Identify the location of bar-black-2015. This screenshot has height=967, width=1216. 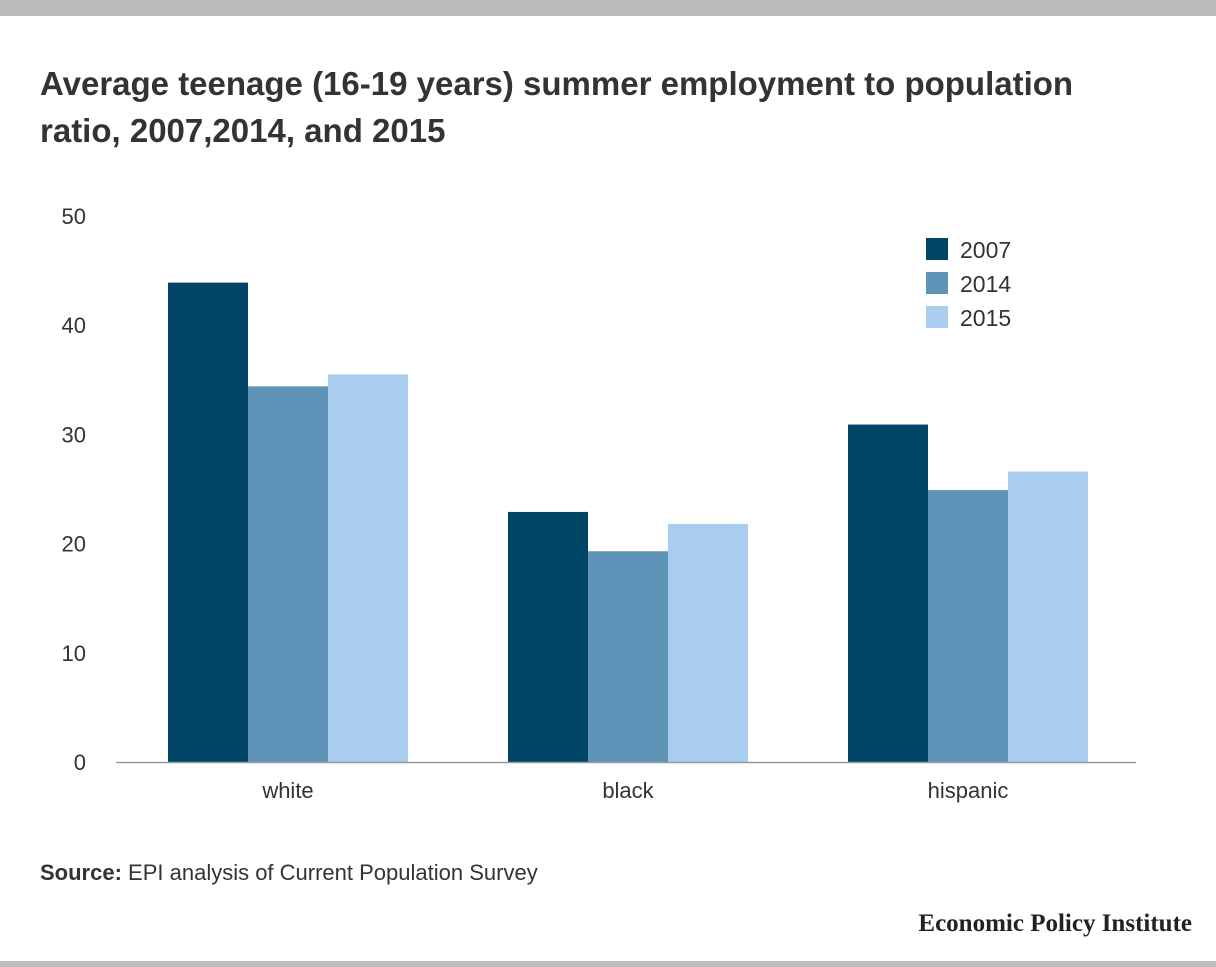
(708, 642).